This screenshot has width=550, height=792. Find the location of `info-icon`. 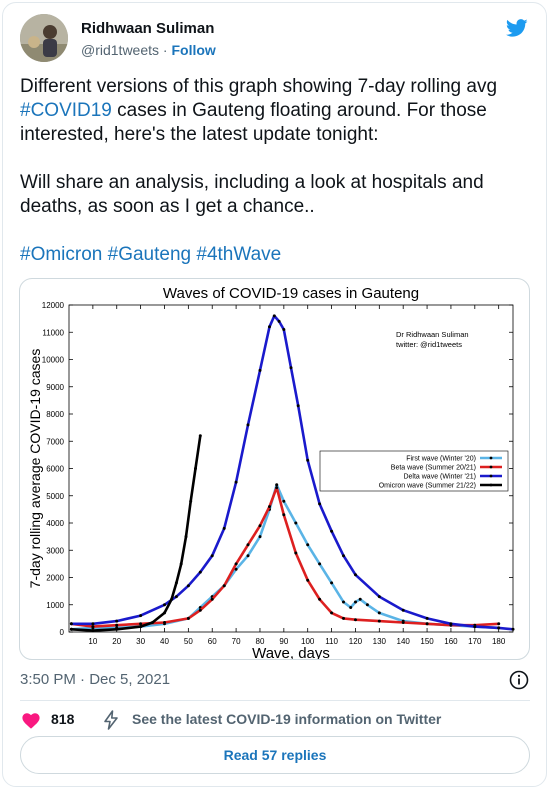

info-icon is located at coordinates (519, 680).